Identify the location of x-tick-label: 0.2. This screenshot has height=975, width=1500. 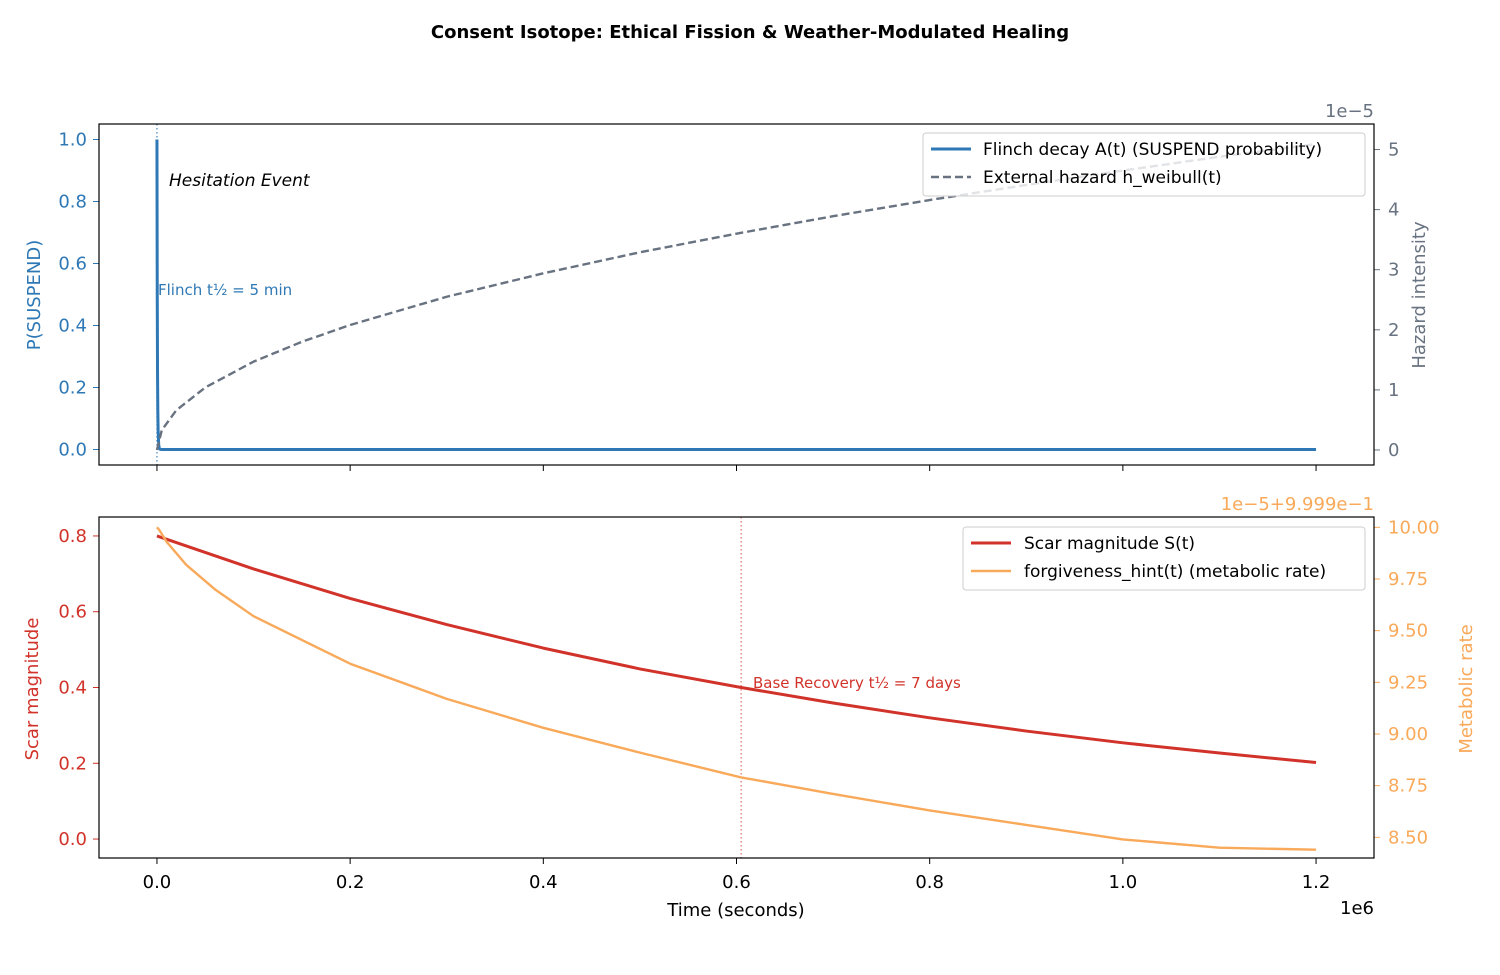
(350, 882).